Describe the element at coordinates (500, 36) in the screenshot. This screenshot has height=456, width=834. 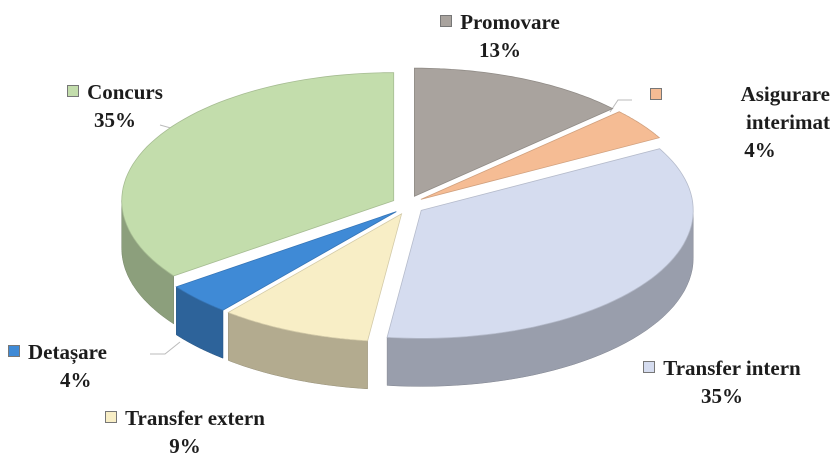
I see `label: Promovare 13%` at that location.